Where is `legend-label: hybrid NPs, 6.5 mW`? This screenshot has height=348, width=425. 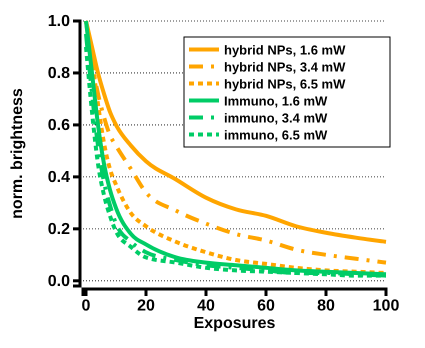
legend-label: hybrid NPs, 6.5 mW is located at coordinates (285, 84).